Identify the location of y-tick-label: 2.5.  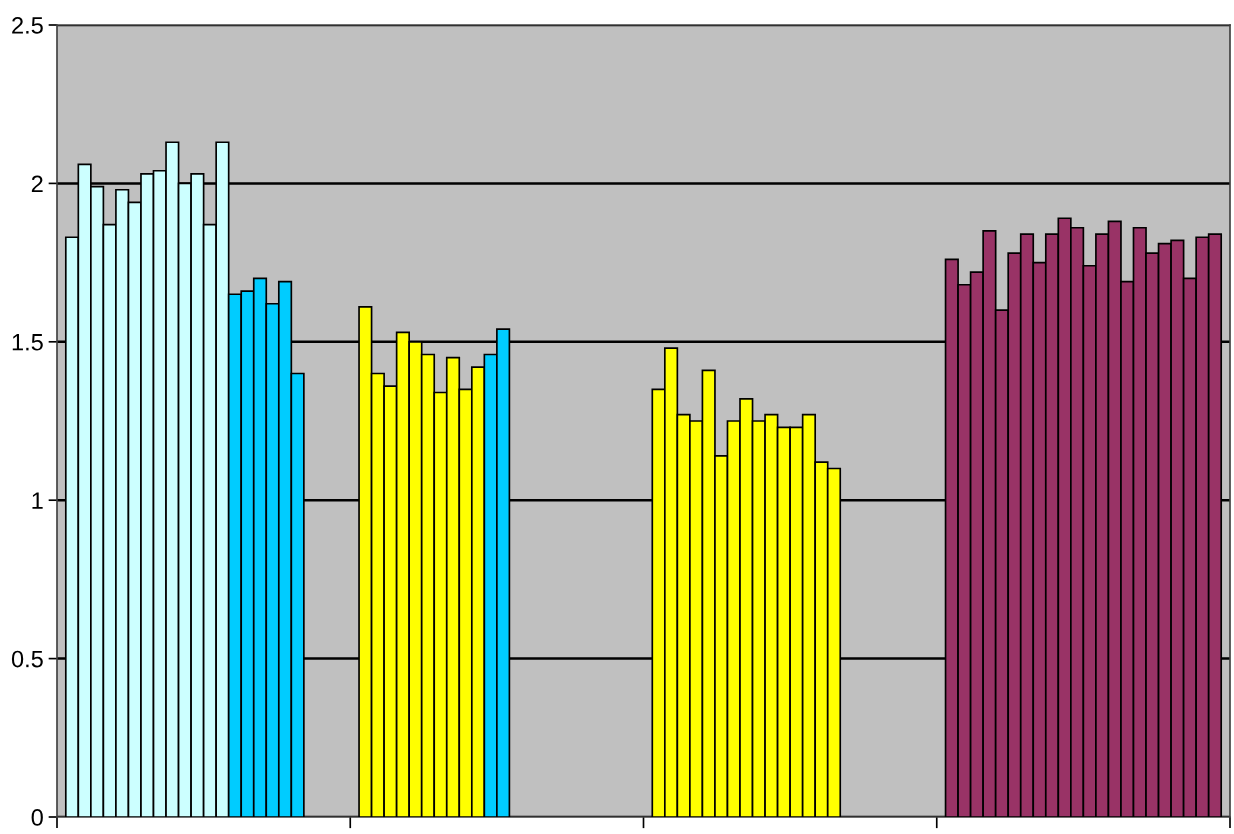
(27, 25).